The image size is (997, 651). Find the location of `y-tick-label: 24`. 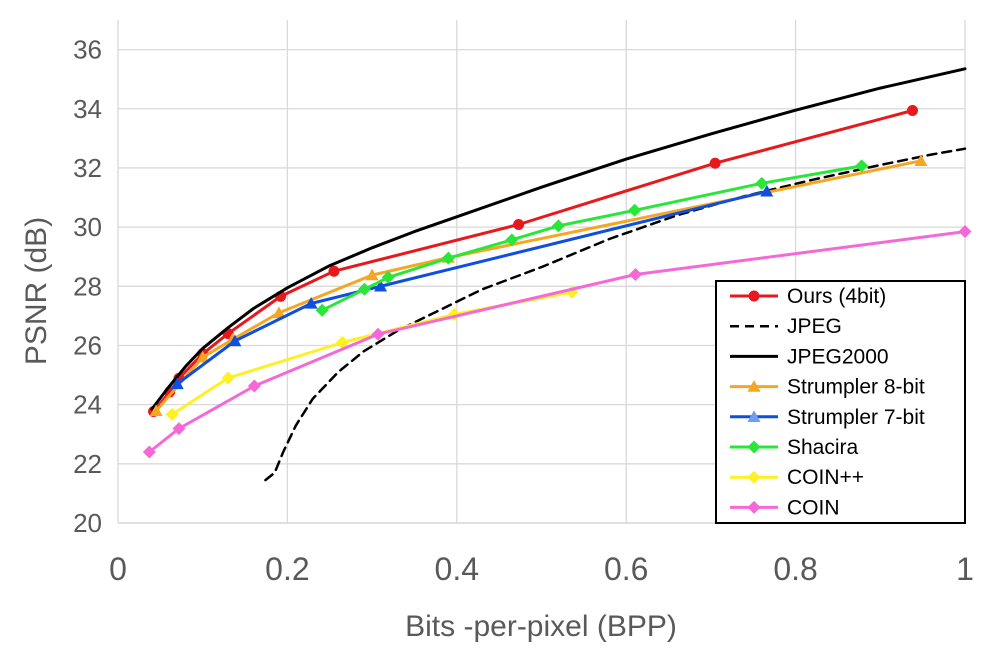

y-tick-label: 24 is located at coordinates (87, 405).